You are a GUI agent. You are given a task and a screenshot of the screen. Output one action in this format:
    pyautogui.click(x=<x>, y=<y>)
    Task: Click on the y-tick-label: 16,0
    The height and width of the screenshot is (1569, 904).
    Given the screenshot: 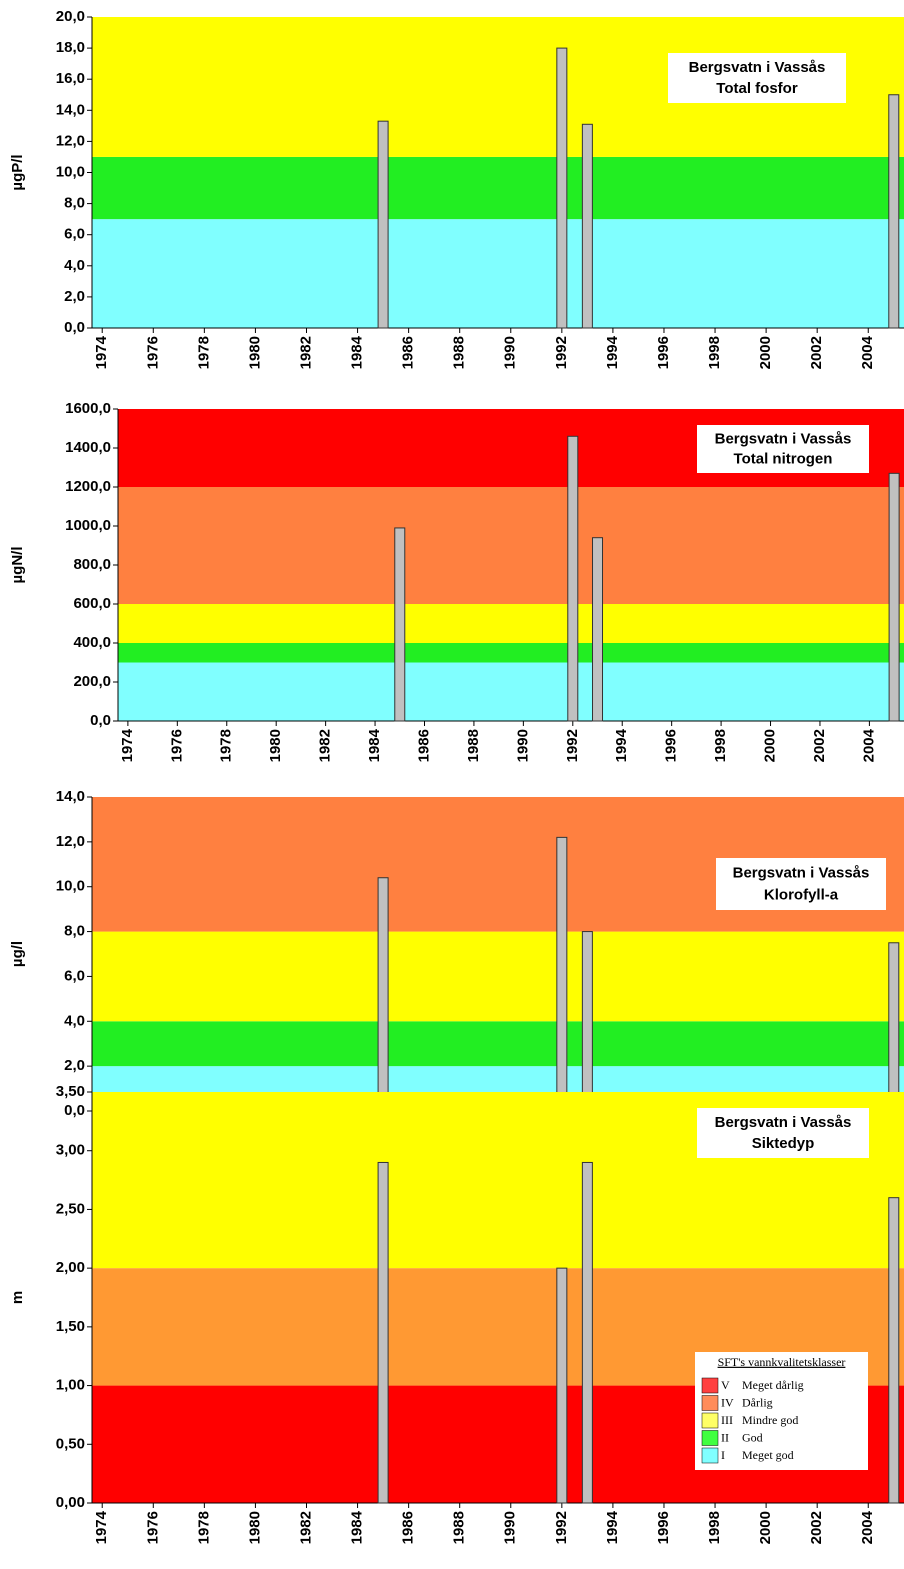 What is the action you would take?
    pyautogui.click(x=70, y=78)
    